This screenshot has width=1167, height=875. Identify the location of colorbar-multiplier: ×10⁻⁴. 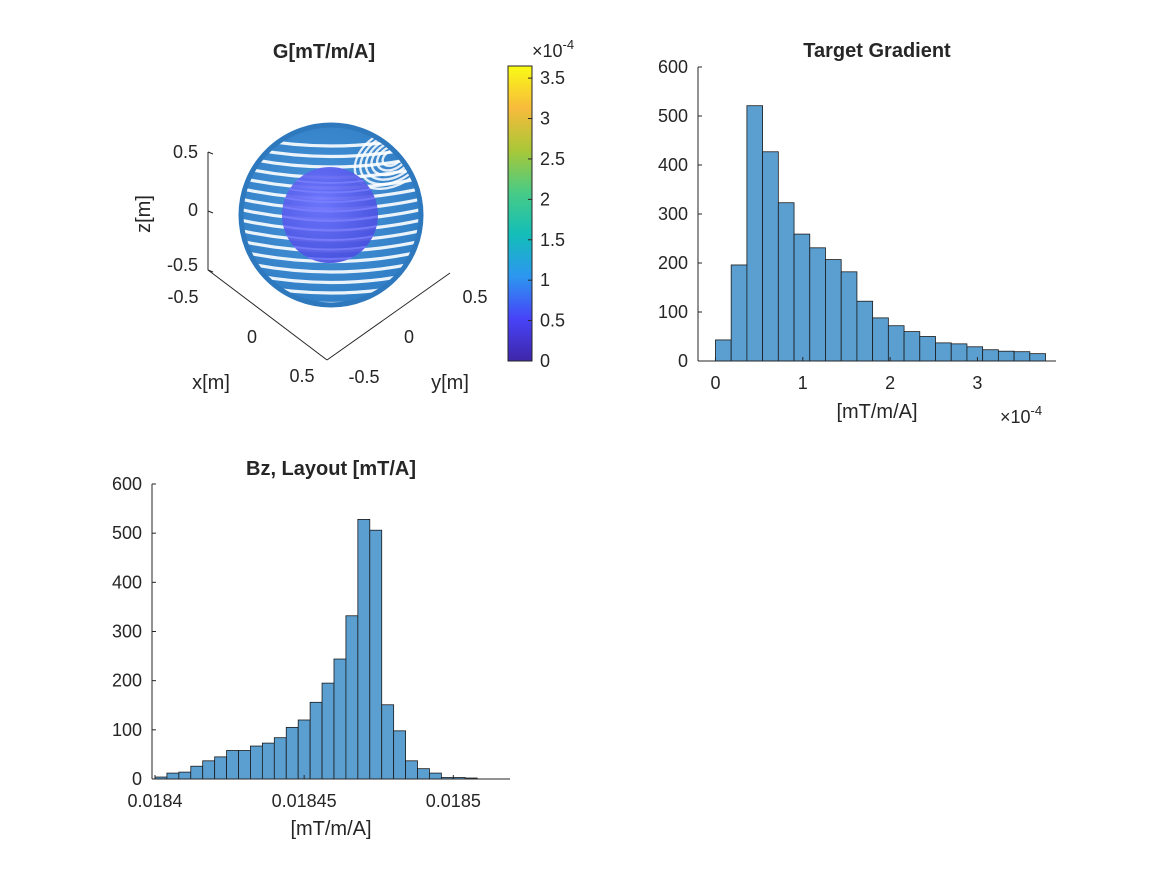
(553, 49).